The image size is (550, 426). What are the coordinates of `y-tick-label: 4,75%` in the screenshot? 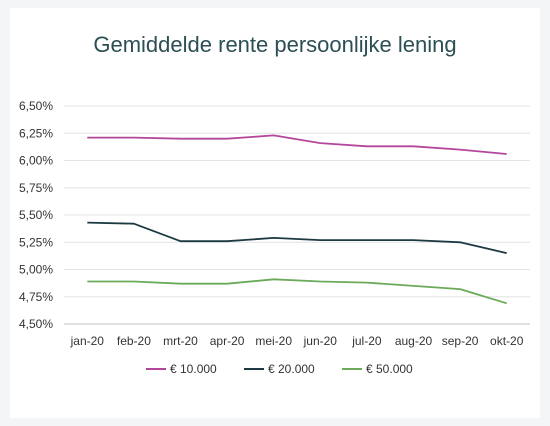 It's located at (36, 297).